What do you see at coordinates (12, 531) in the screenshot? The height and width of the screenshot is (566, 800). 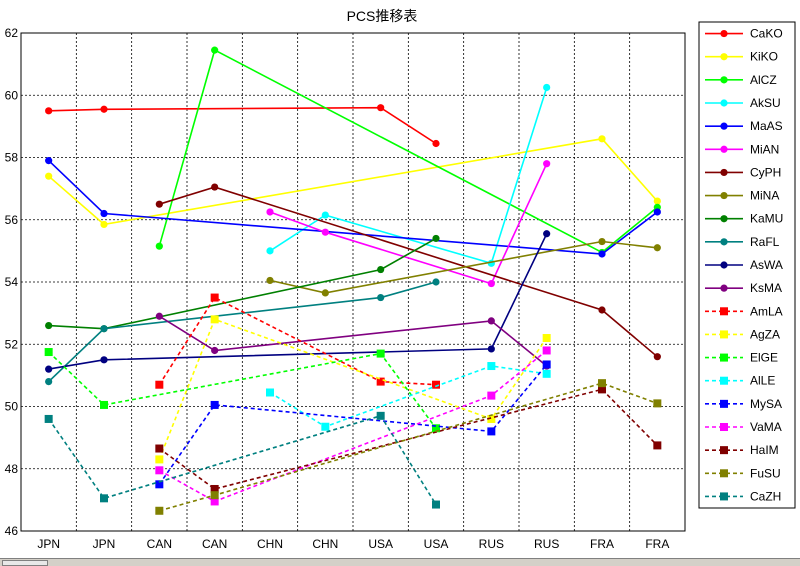 I see `y-tick-label: 46` at bounding box center [12, 531].